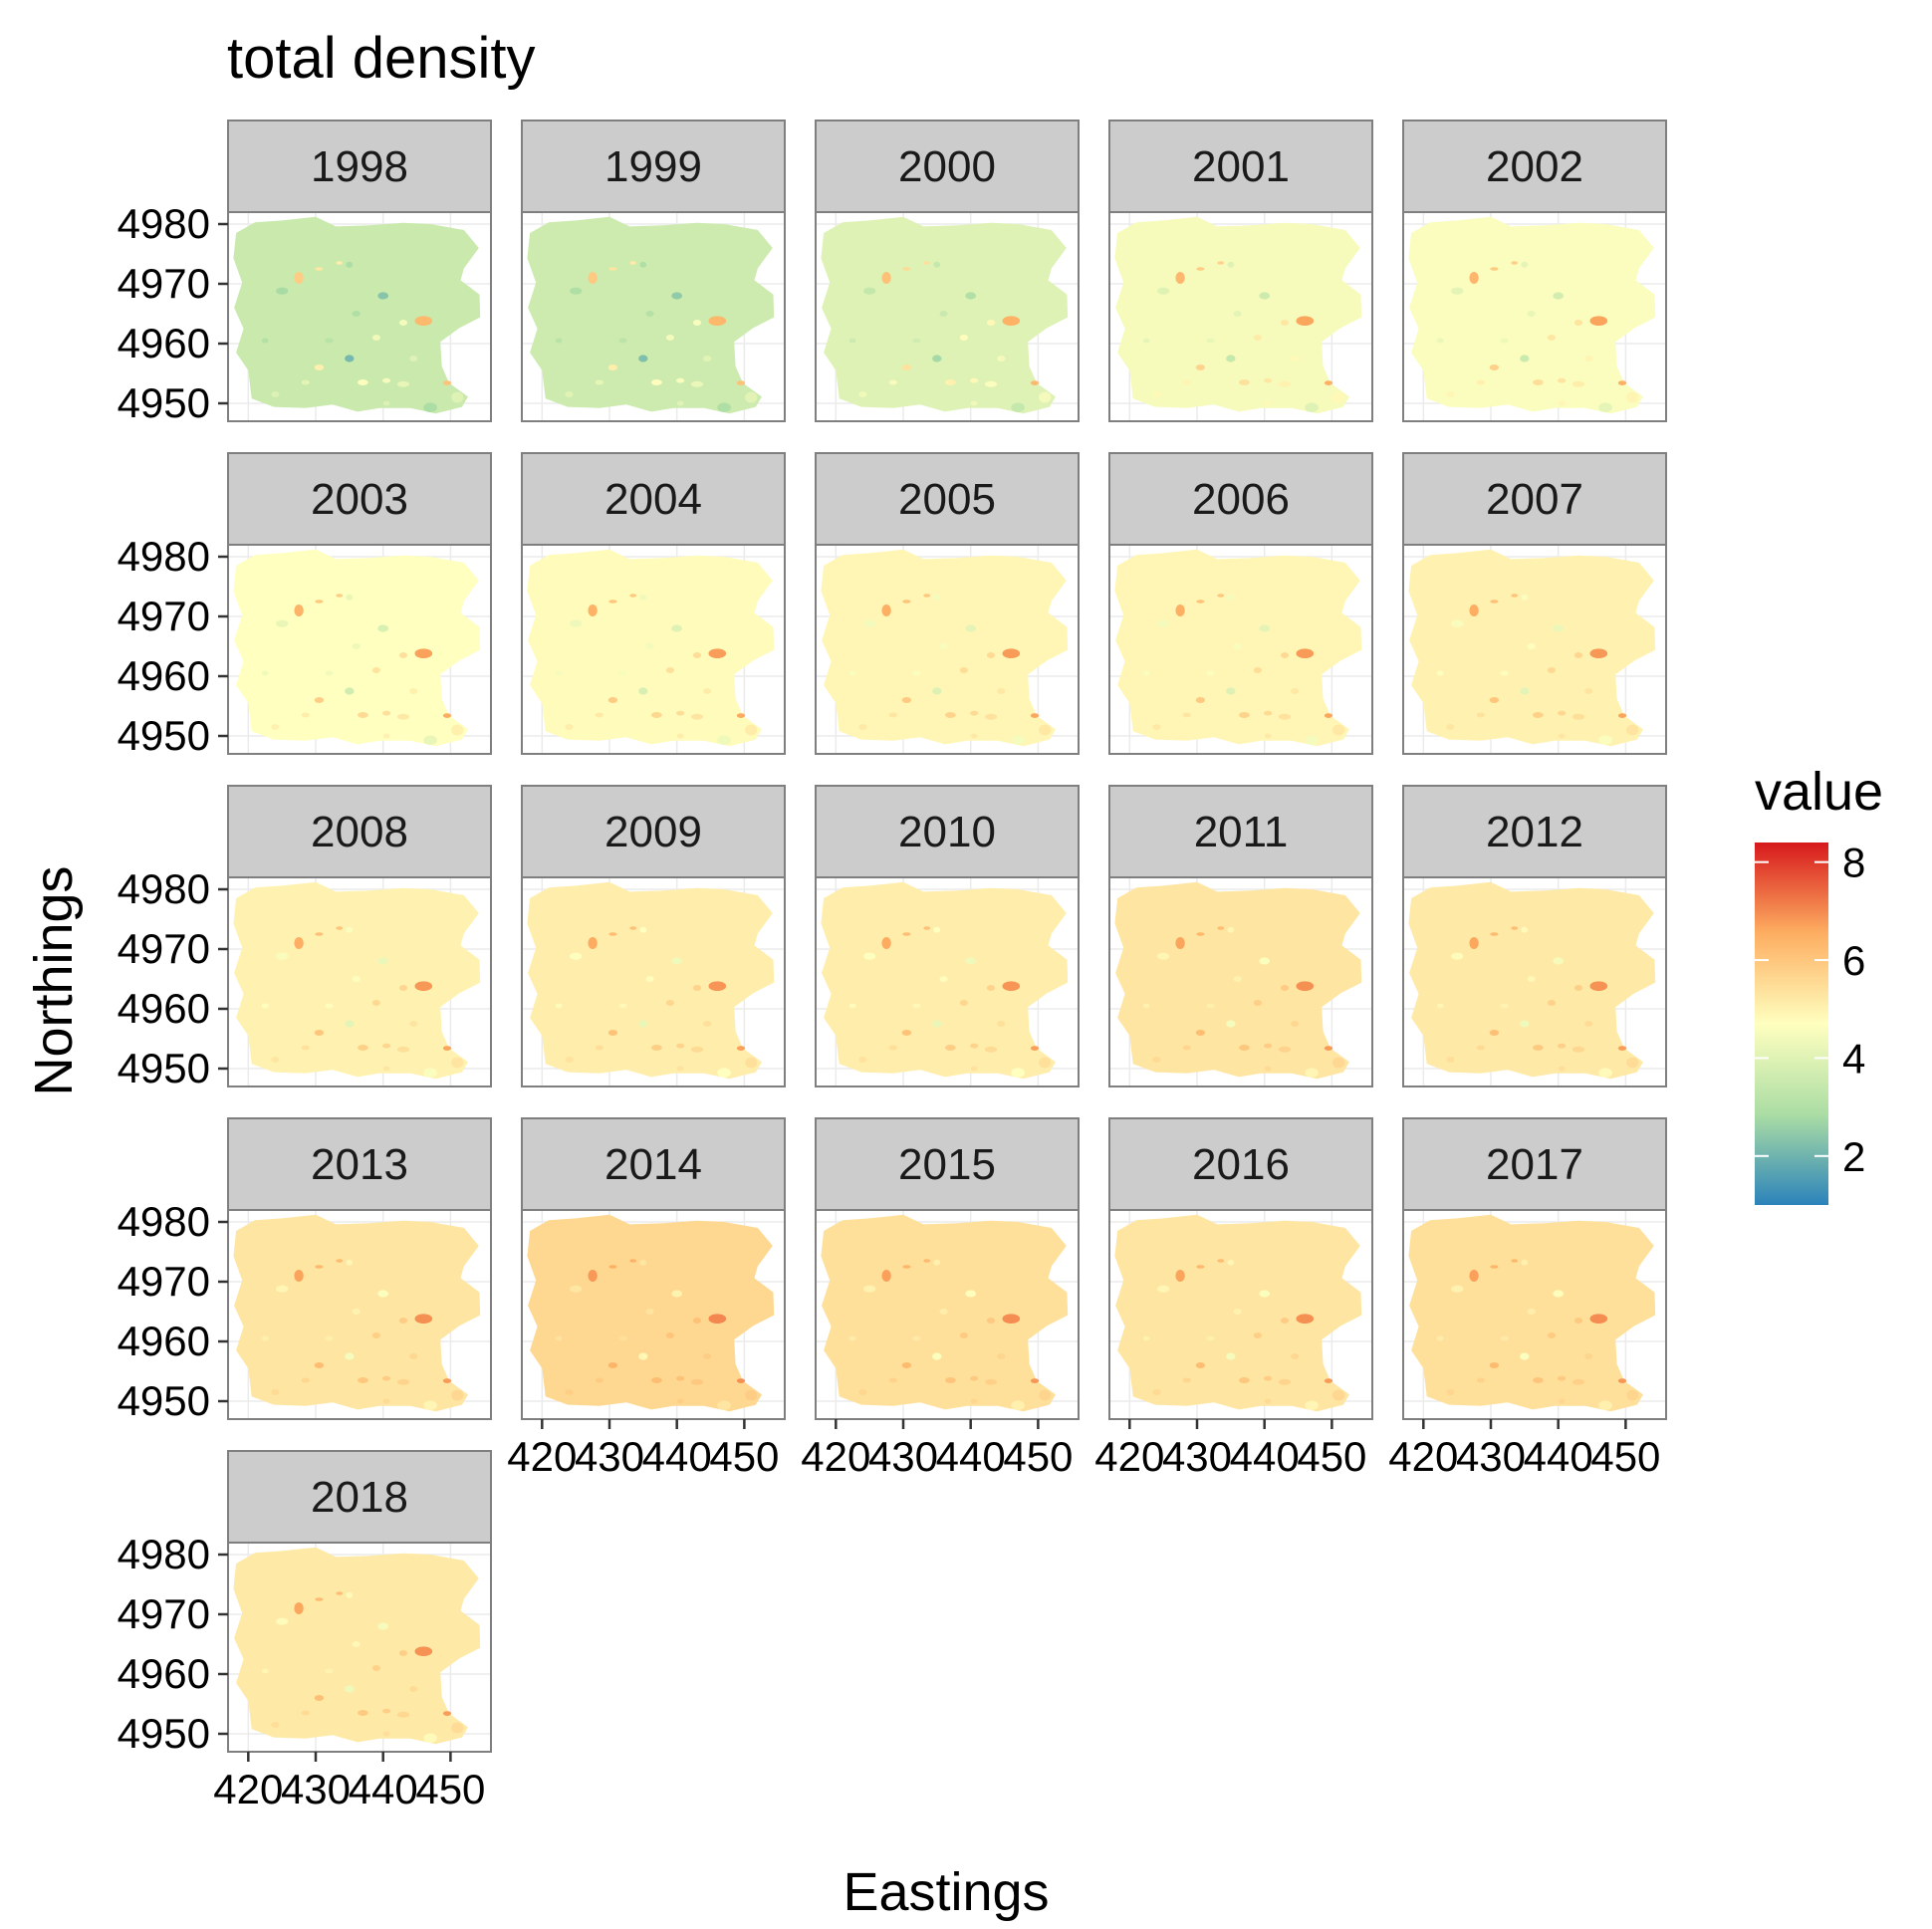 The width and height of the screenshot is (1932, 1929). What do you see at coordinates (1854, 1156) in the screenshot?
I see `legend-tick-label: 2` at bounding box center [1854, 1156].